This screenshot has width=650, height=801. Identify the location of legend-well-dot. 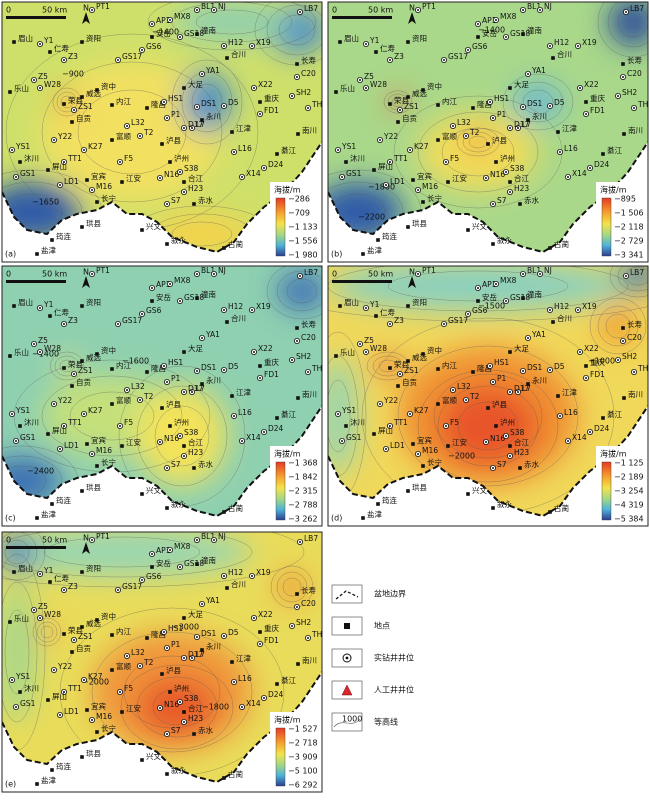
(347, 658).